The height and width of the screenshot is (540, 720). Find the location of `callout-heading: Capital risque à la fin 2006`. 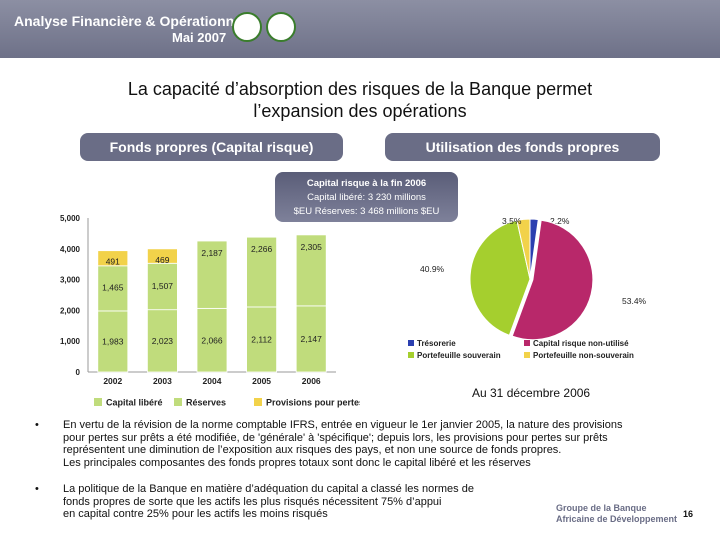

callout-heading: Capital risque à la fin 2006 is located at coordinates (366, 183).